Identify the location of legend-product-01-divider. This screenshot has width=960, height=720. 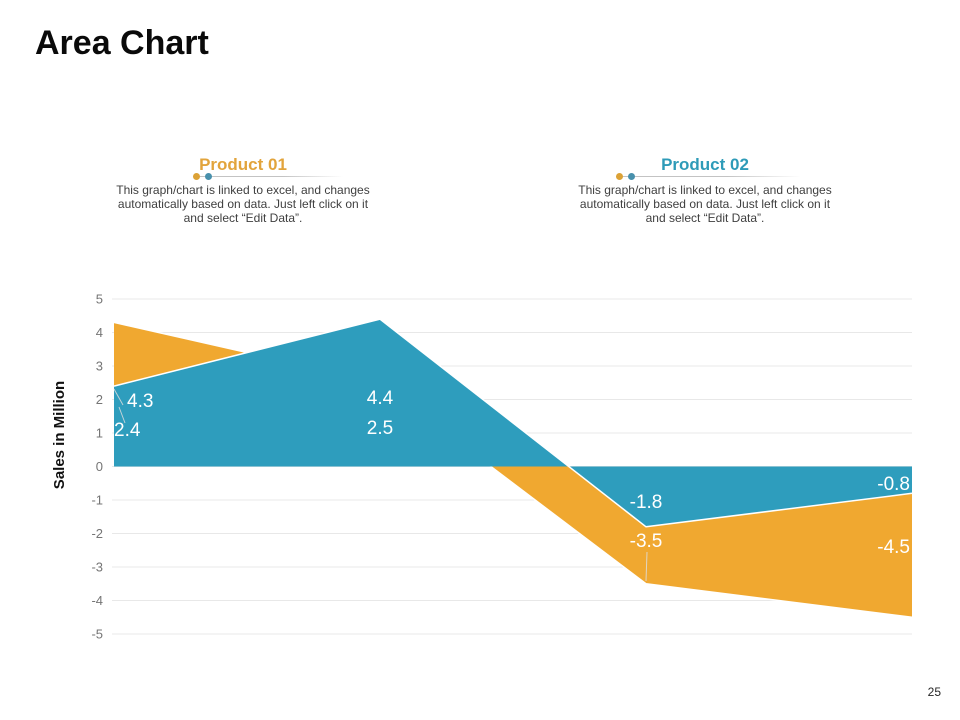
(268, 176).